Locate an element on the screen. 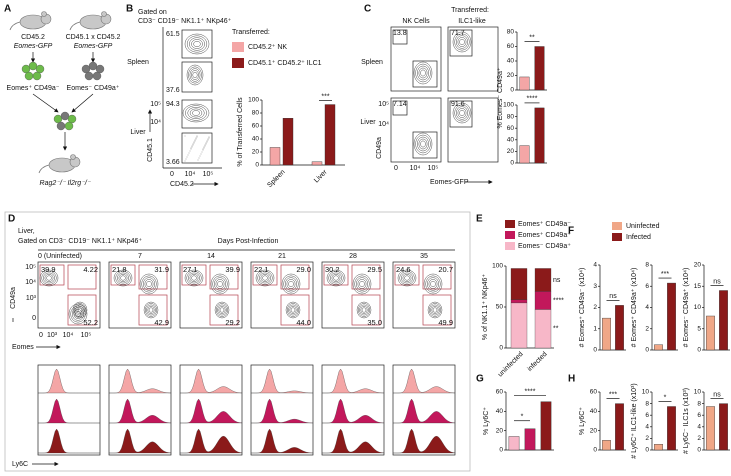 The image size is (731, 476). label: 94.3 is located at coordinates (173, 104).